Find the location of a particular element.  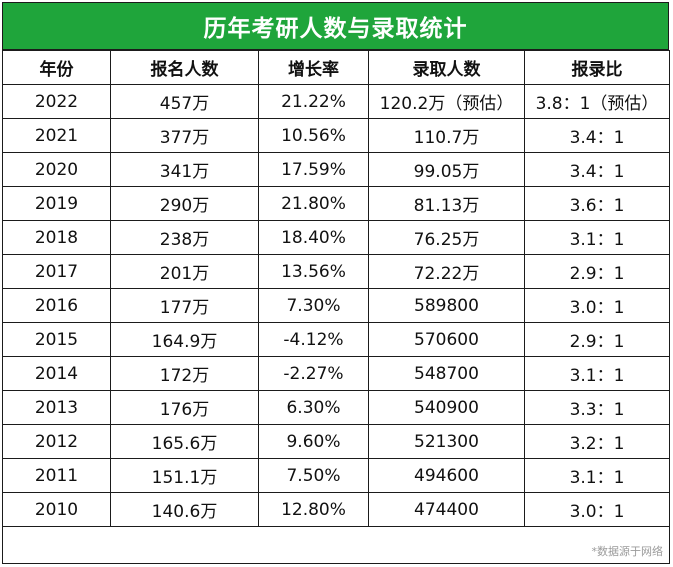

cell-admitted: 81.13万 is located at coordinates (446, 203).